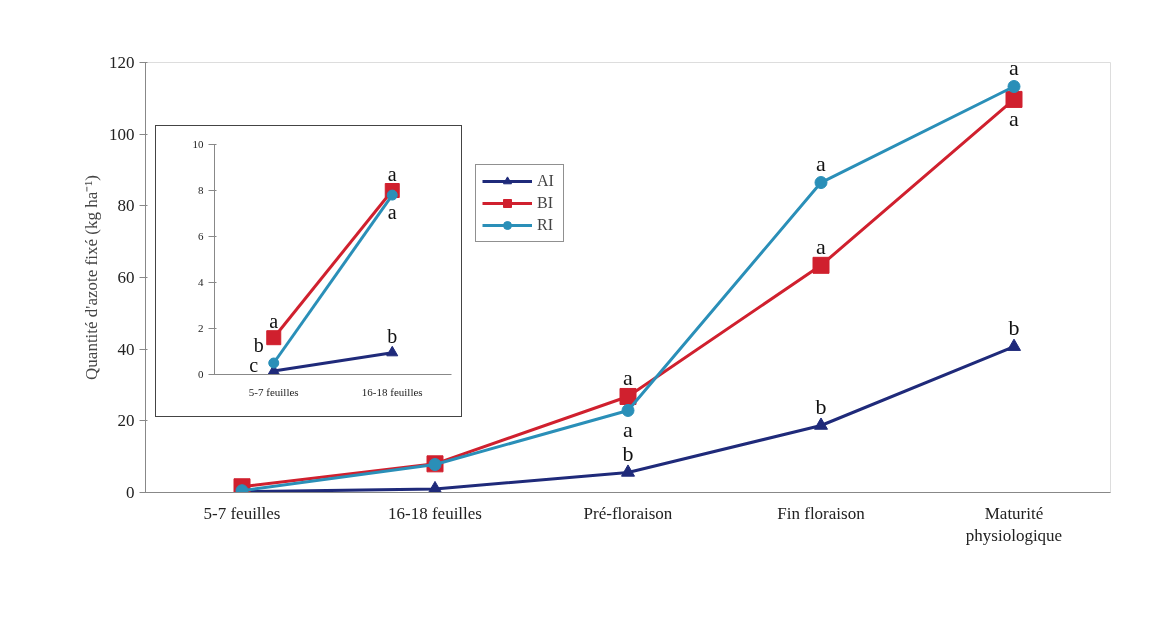 The height and width of the screenshot is (619, 1173). I want to click on y-tick-label: 40, so click(126, 349).